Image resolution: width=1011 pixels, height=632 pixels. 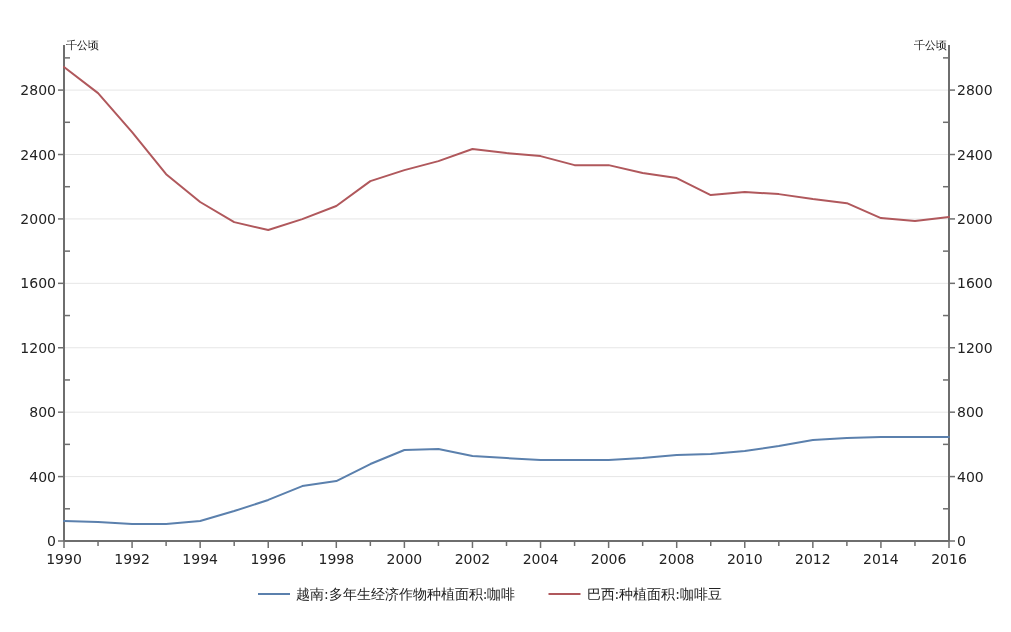 What do you see at coordinates (608, 559) in the screenshot?
I see `x-tick-label: 2006` at bounding box center [608, 559].